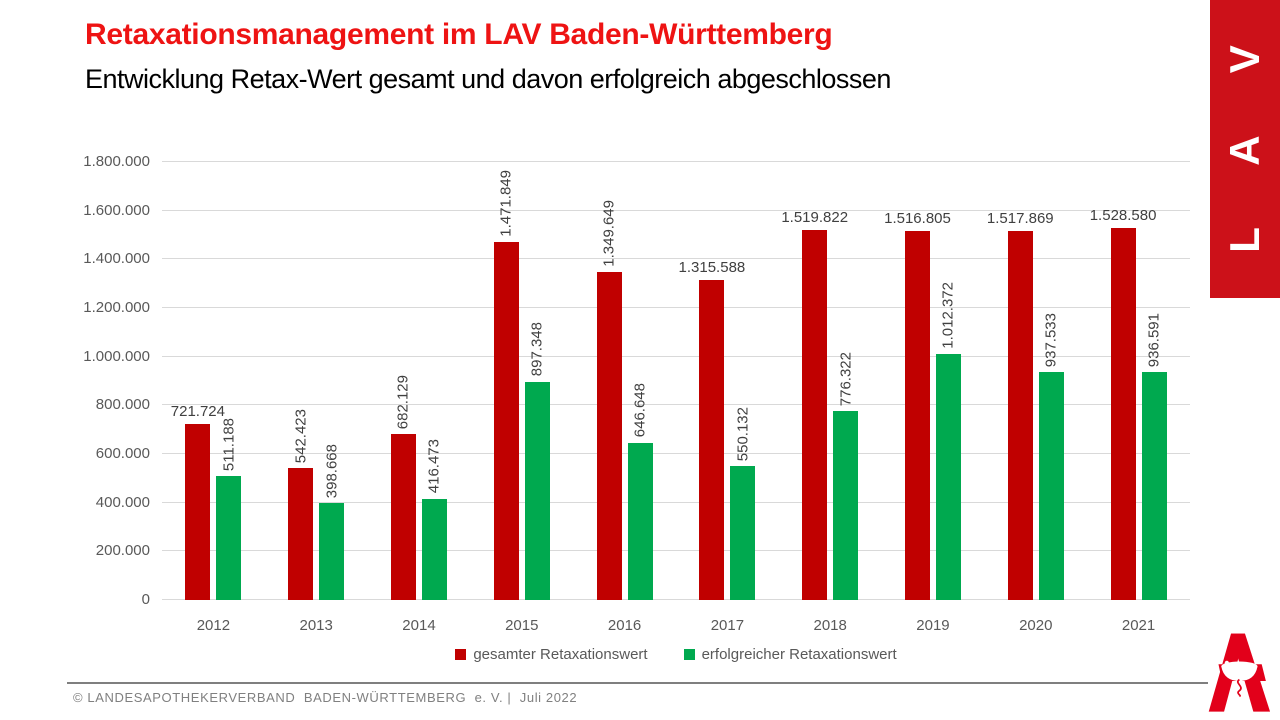 This screenshot has width=1280, height=720. I want to click on y-tick-label: 1.400.000, so click(116, 259).